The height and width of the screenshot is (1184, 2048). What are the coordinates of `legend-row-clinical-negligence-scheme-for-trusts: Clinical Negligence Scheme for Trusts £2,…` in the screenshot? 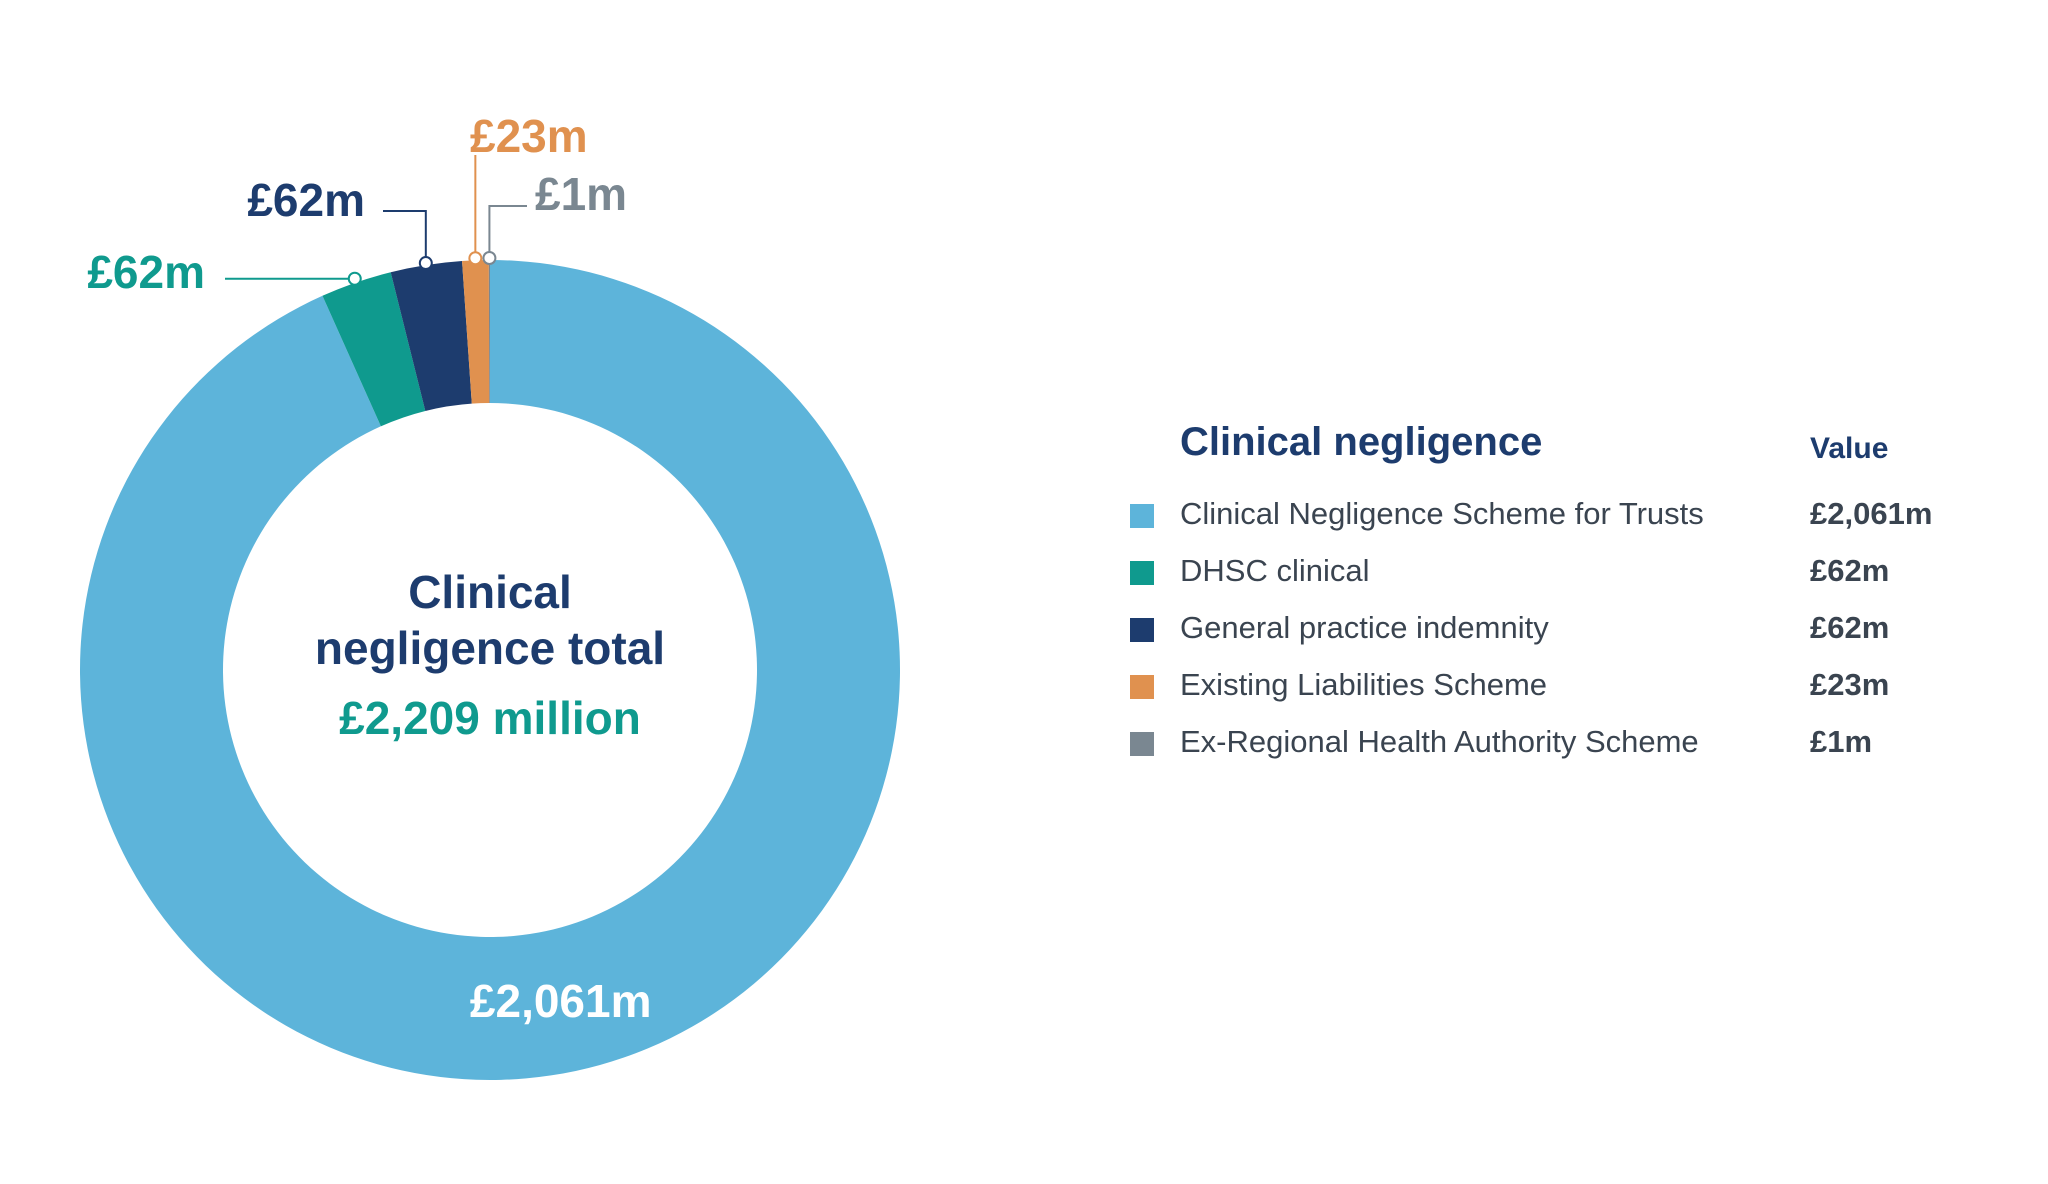 It's located at (1560, 518).